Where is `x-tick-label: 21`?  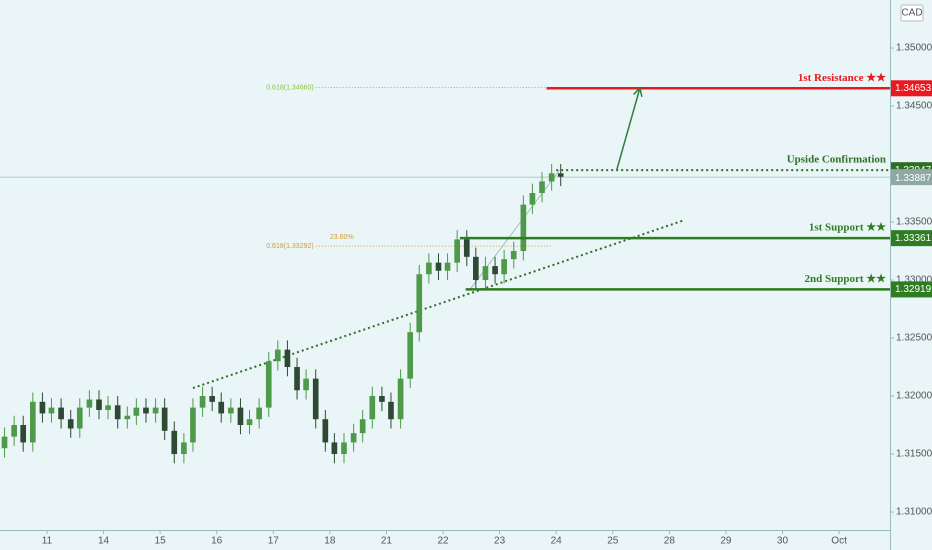 x-tick-label: 21 is located at coordinates (387, 541).